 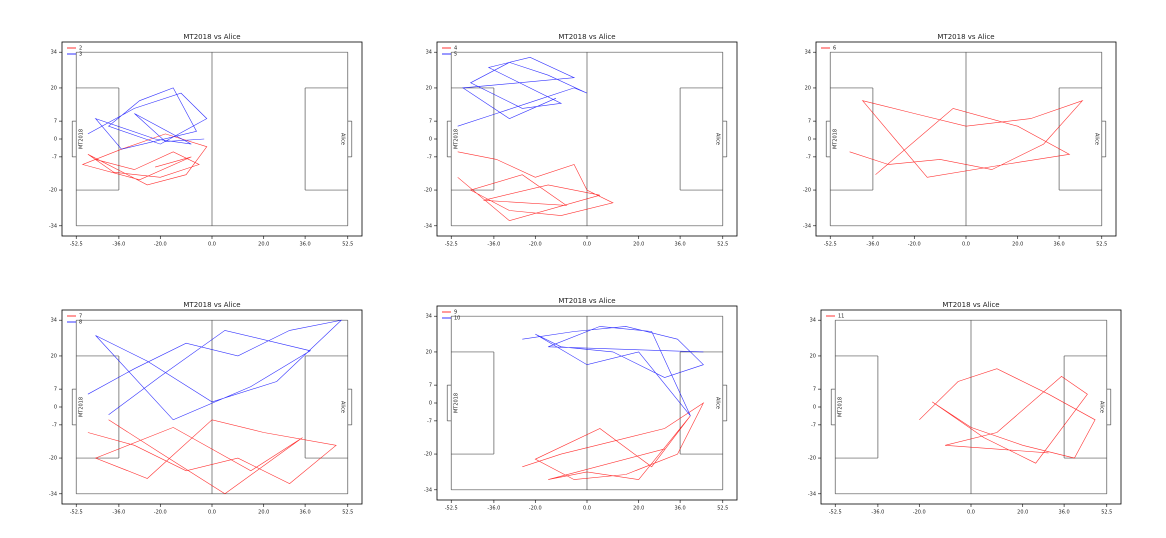 I want to click on legend-label: 10, so click(x=457, y=319).